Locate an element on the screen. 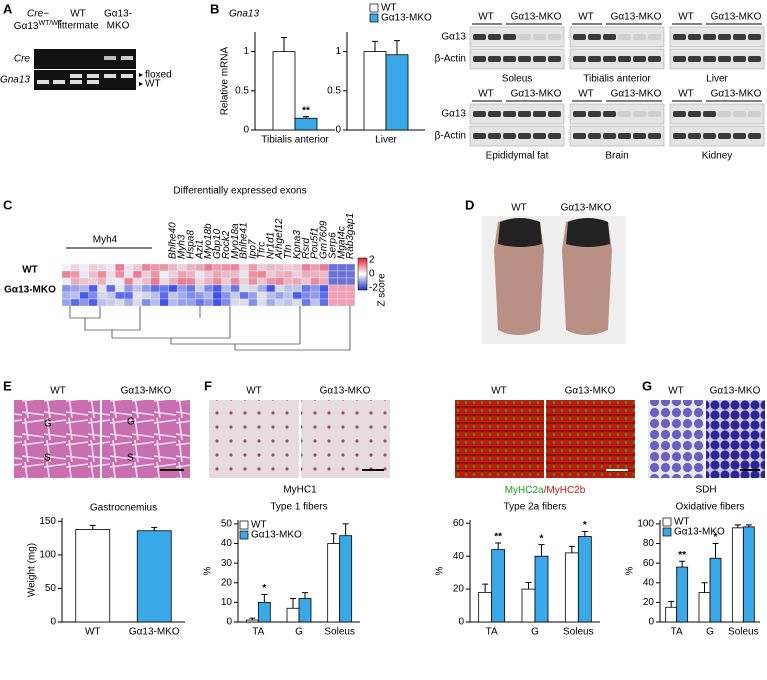 This screenshot has height=680, width=767. gel-bands is located at coordinates (85, 79).